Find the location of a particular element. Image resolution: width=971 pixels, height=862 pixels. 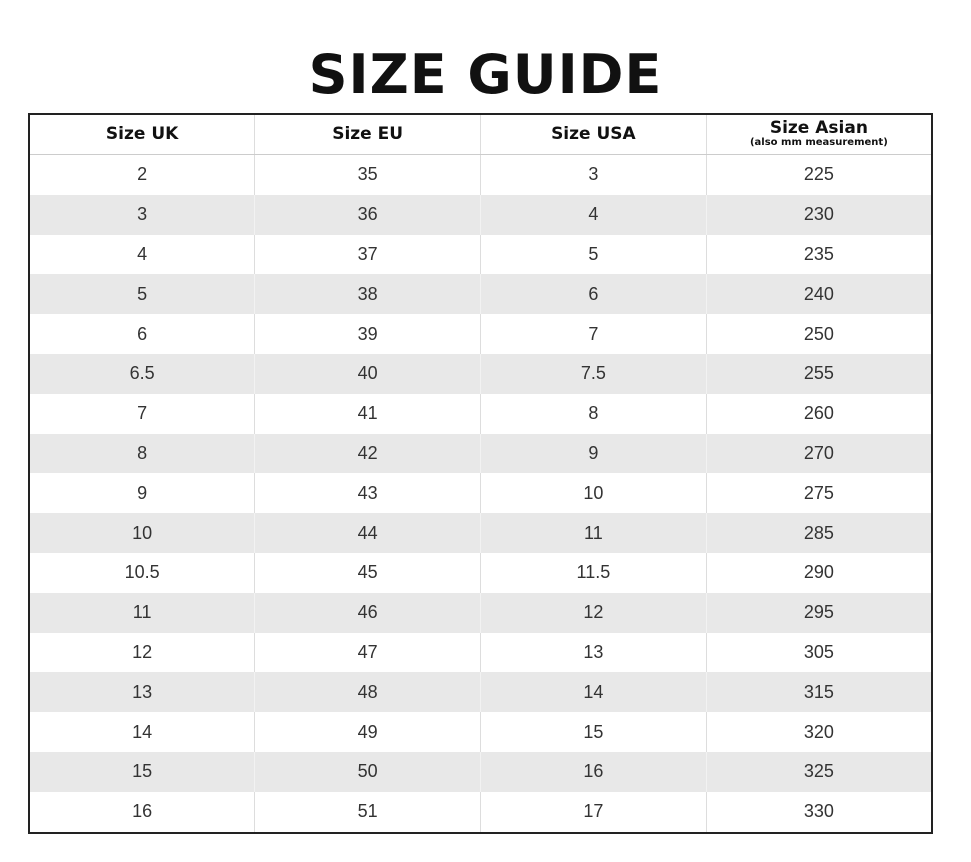

cell-size-eu: 46 is located at coordinates (367, 612).